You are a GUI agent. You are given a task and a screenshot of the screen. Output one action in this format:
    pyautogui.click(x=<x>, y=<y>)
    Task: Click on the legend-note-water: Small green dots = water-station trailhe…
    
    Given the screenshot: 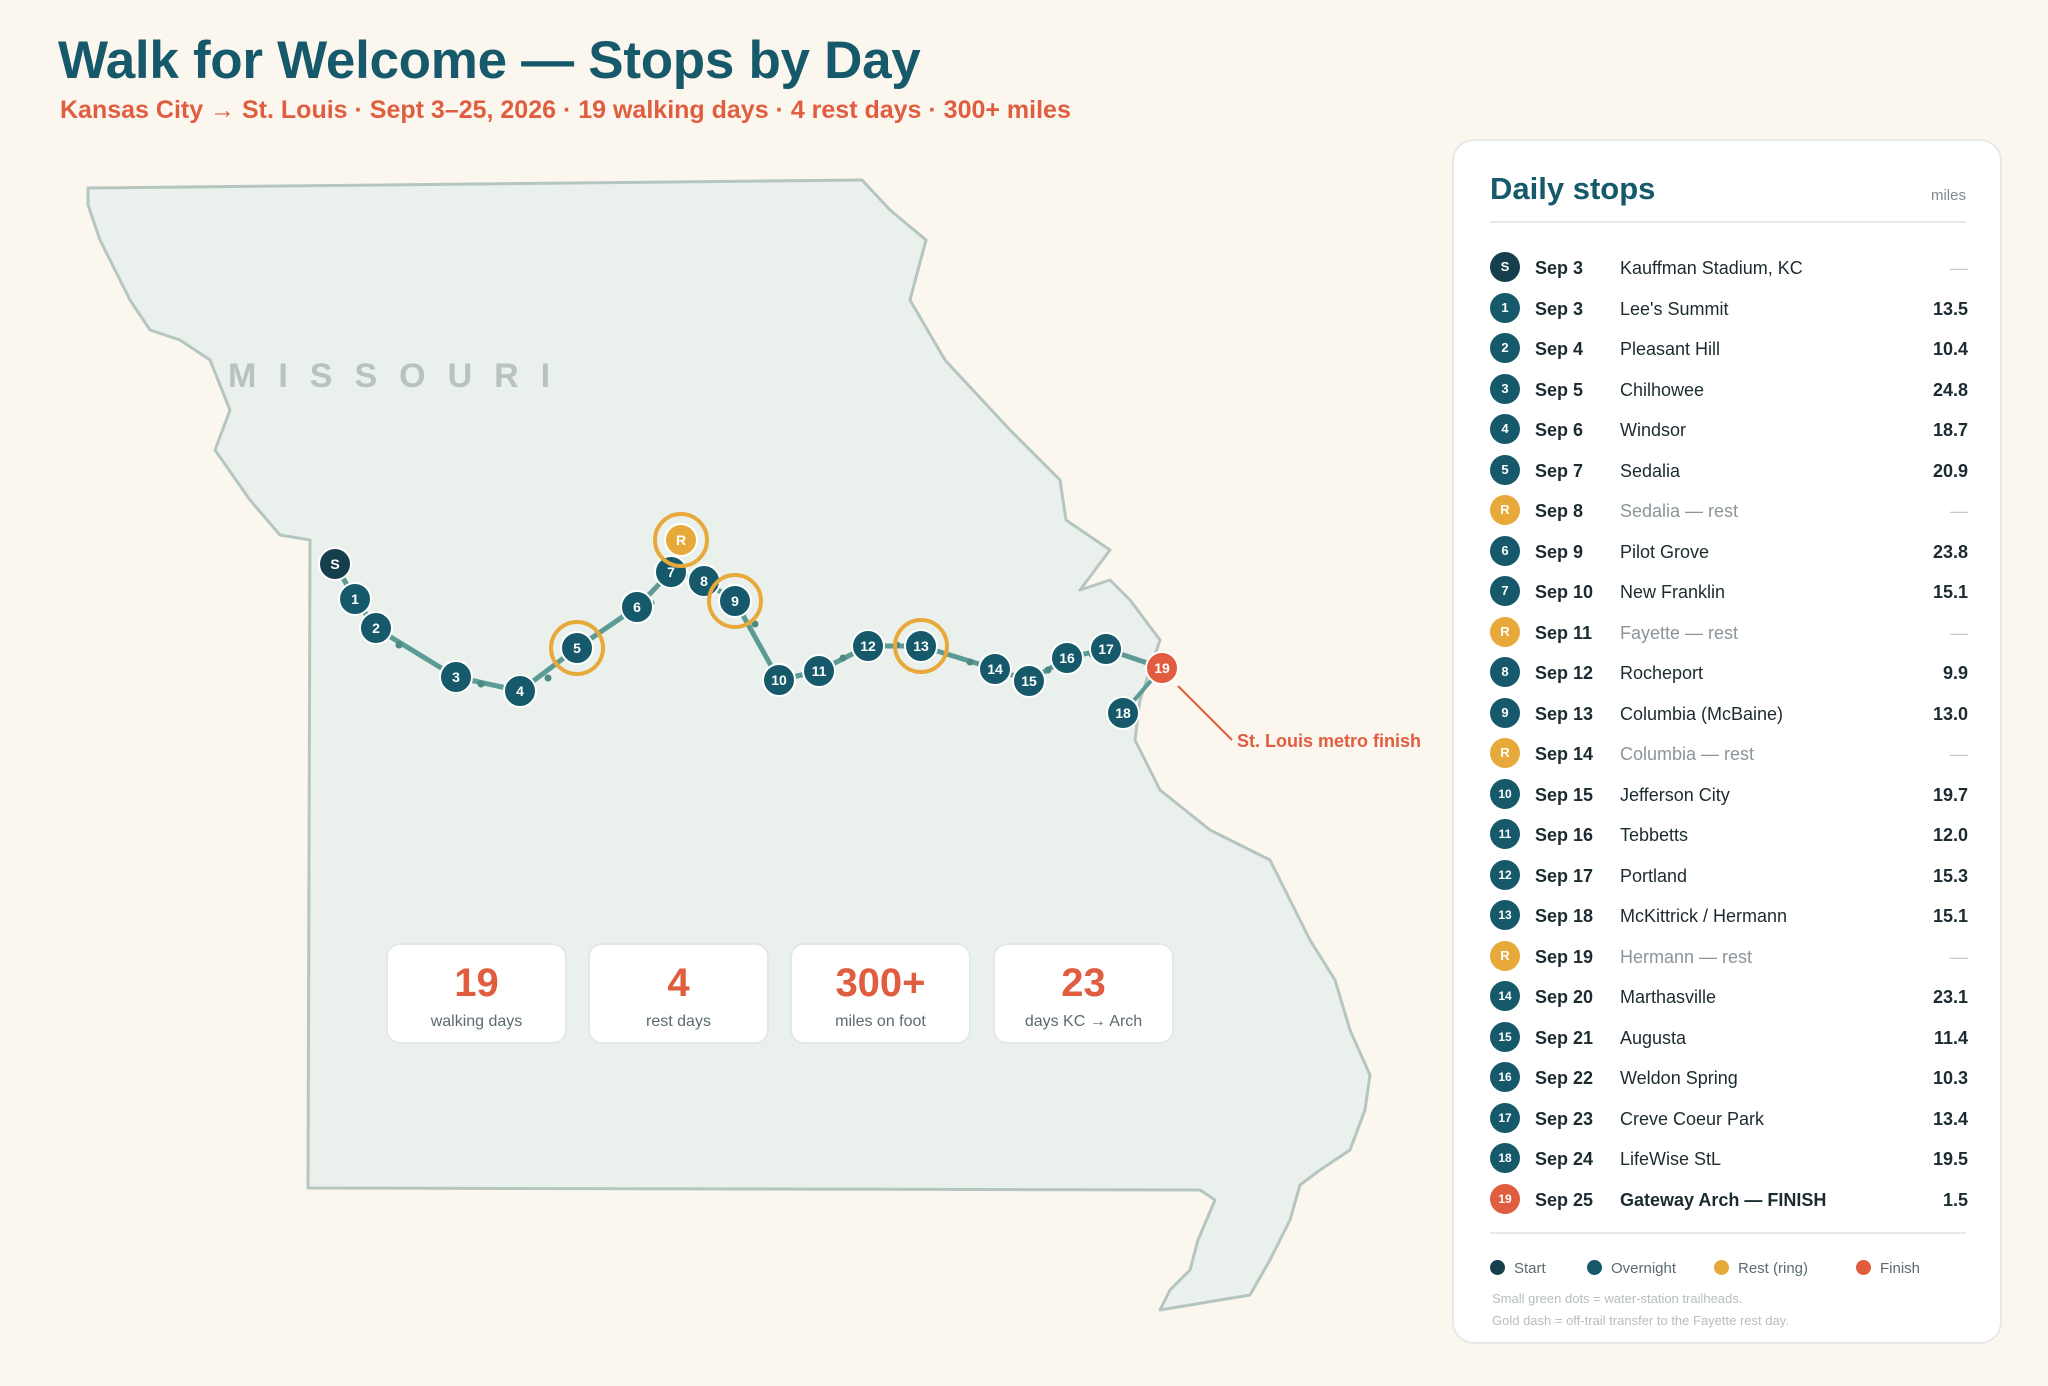 What is the action you would take?
    pyautogui.click(x=1617, y=1298)
    